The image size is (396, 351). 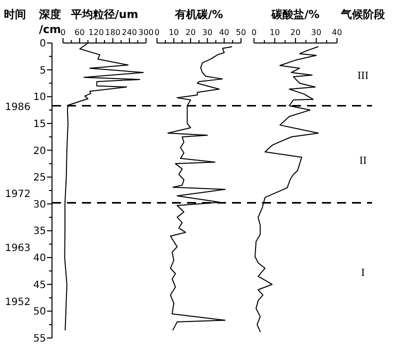 I want to click on x-tick-label: 240, so click(x=130, y=32).